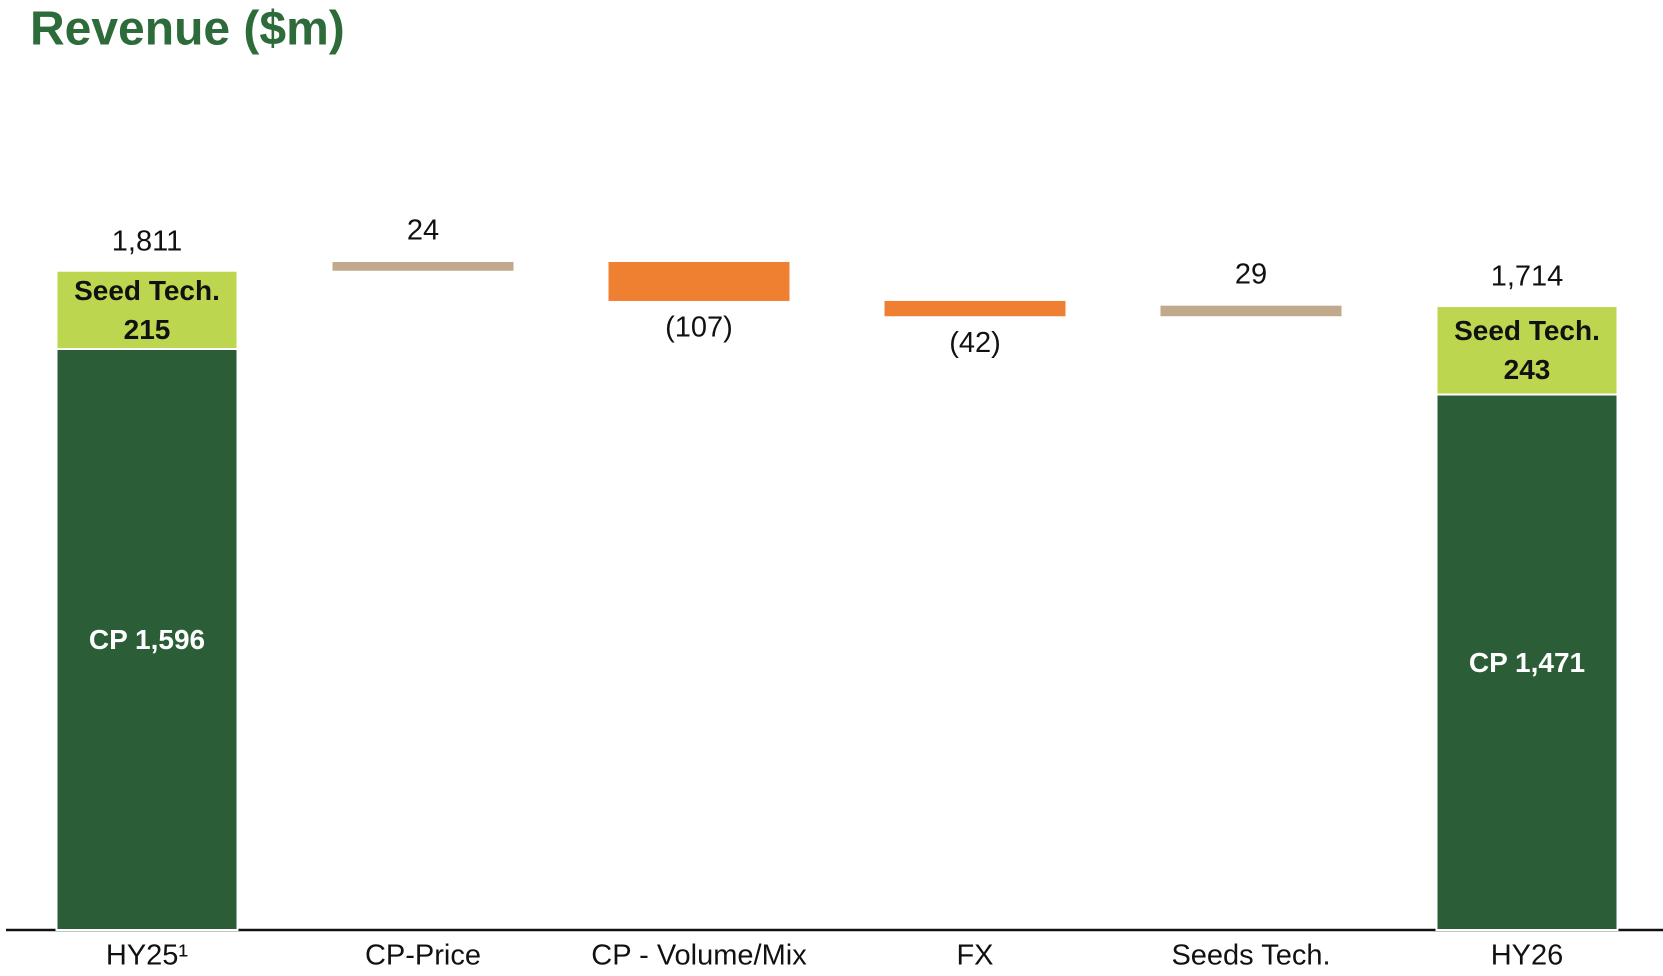 This screenshot has width=1663, height=976. I want to click on segment-label-box: Seed Tech. 243, so click(1527, 350).